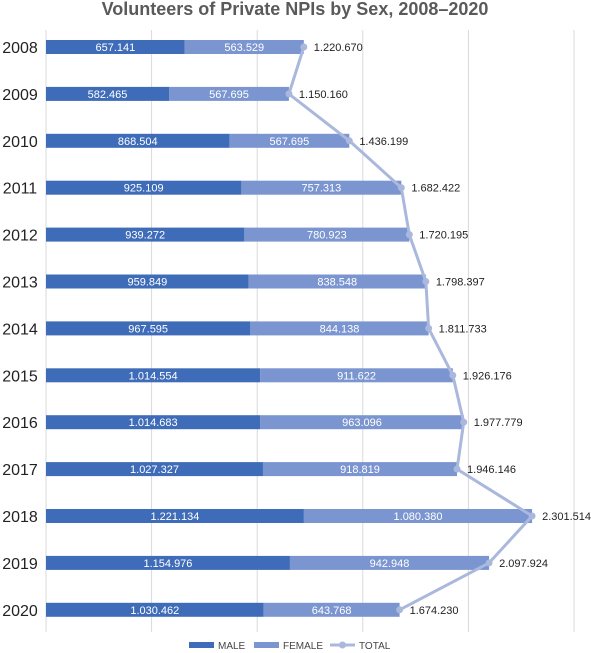  What do you see at coordinates (435, 189) in the screenshot?
I see `total-value-label: 1.682.422` at bounding box center [435, 189].